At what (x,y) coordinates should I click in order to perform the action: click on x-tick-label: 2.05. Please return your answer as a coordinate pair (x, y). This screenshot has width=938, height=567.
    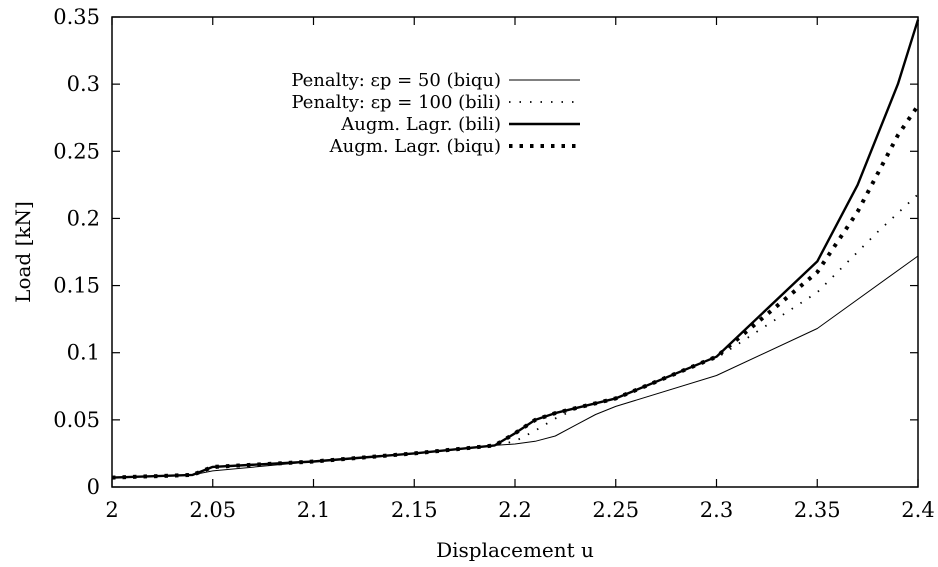
    Looking at the image, I should click on (212, 510).